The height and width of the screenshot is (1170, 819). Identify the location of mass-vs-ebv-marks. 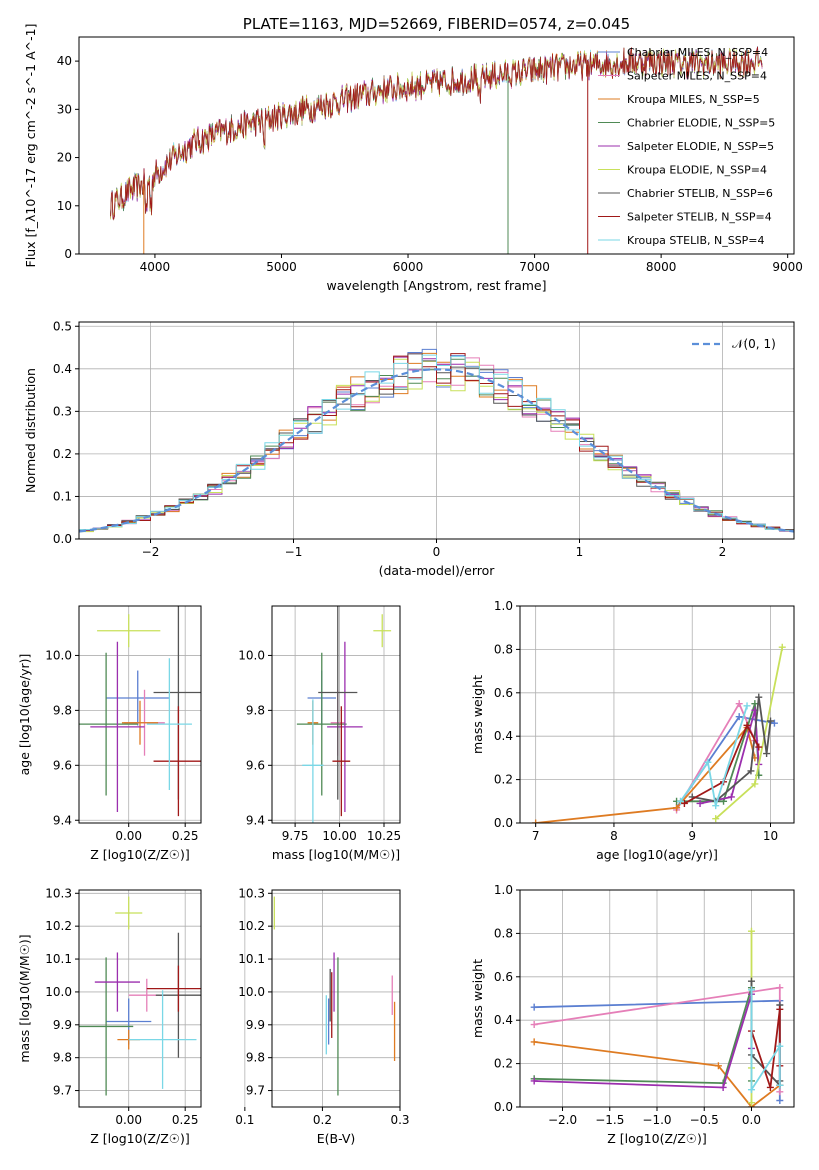
(334, 996).